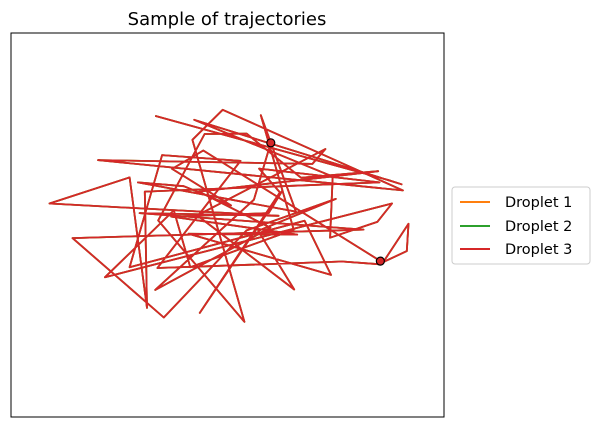 The width and height of the screenshot is (599, 428). What do you see at coordinates (538, 250) in the screenshot?
I see `legend-label-droplet-3: Droplet 3` at bounding box center [538, 250].